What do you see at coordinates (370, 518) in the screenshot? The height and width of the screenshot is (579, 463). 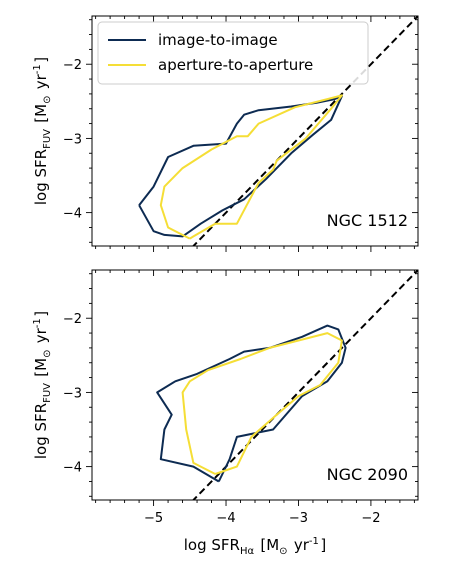 I see `x-tick-label: −2` at bounding box center [370, 518].